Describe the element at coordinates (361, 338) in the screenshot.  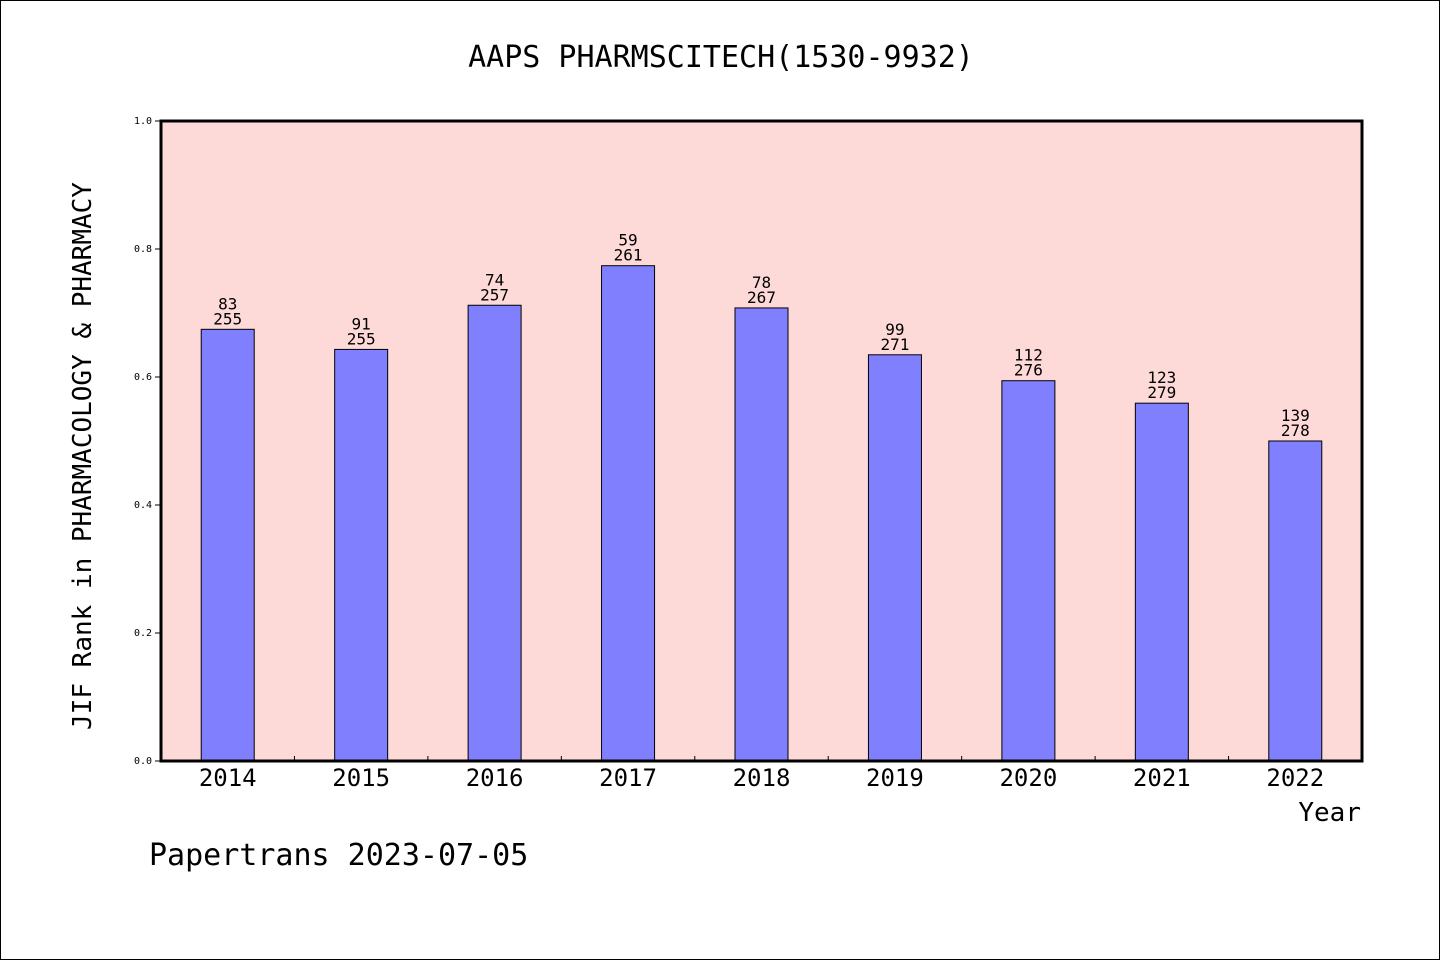
I see `bar-label-total-2015: 255` at that location.